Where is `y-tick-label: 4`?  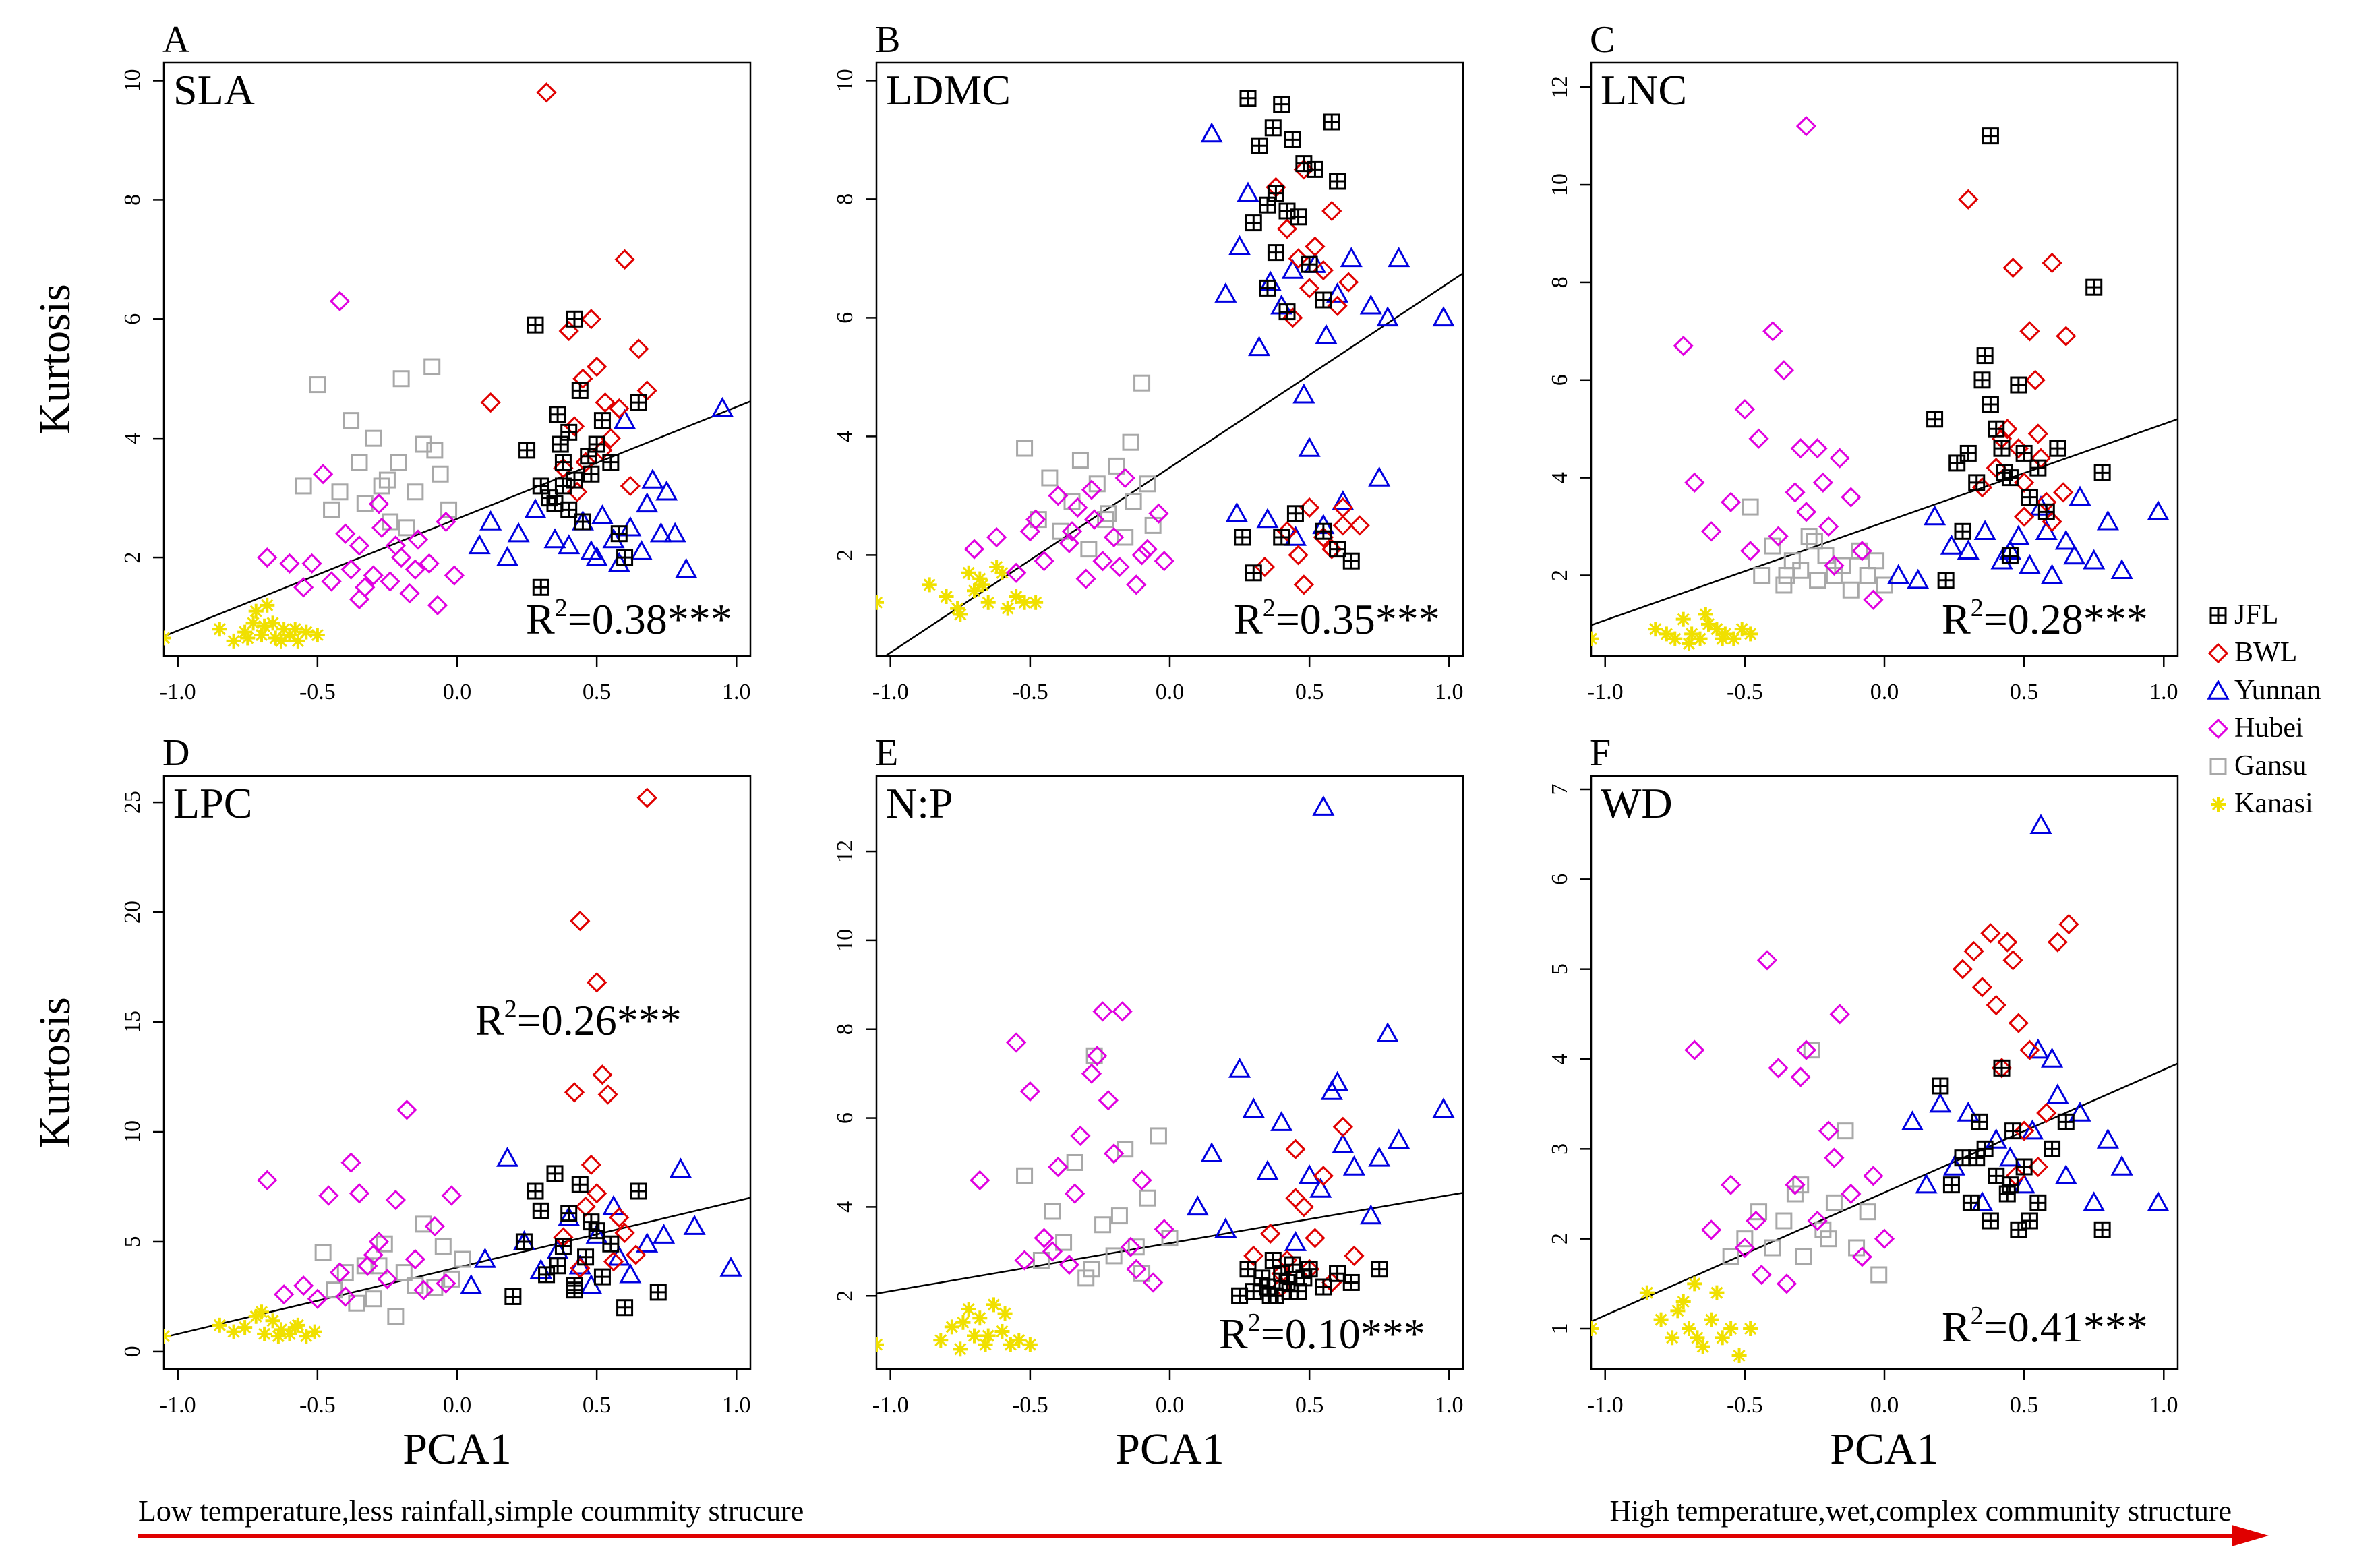 y-tick-label: 4 is located at coordinates (846, 436).